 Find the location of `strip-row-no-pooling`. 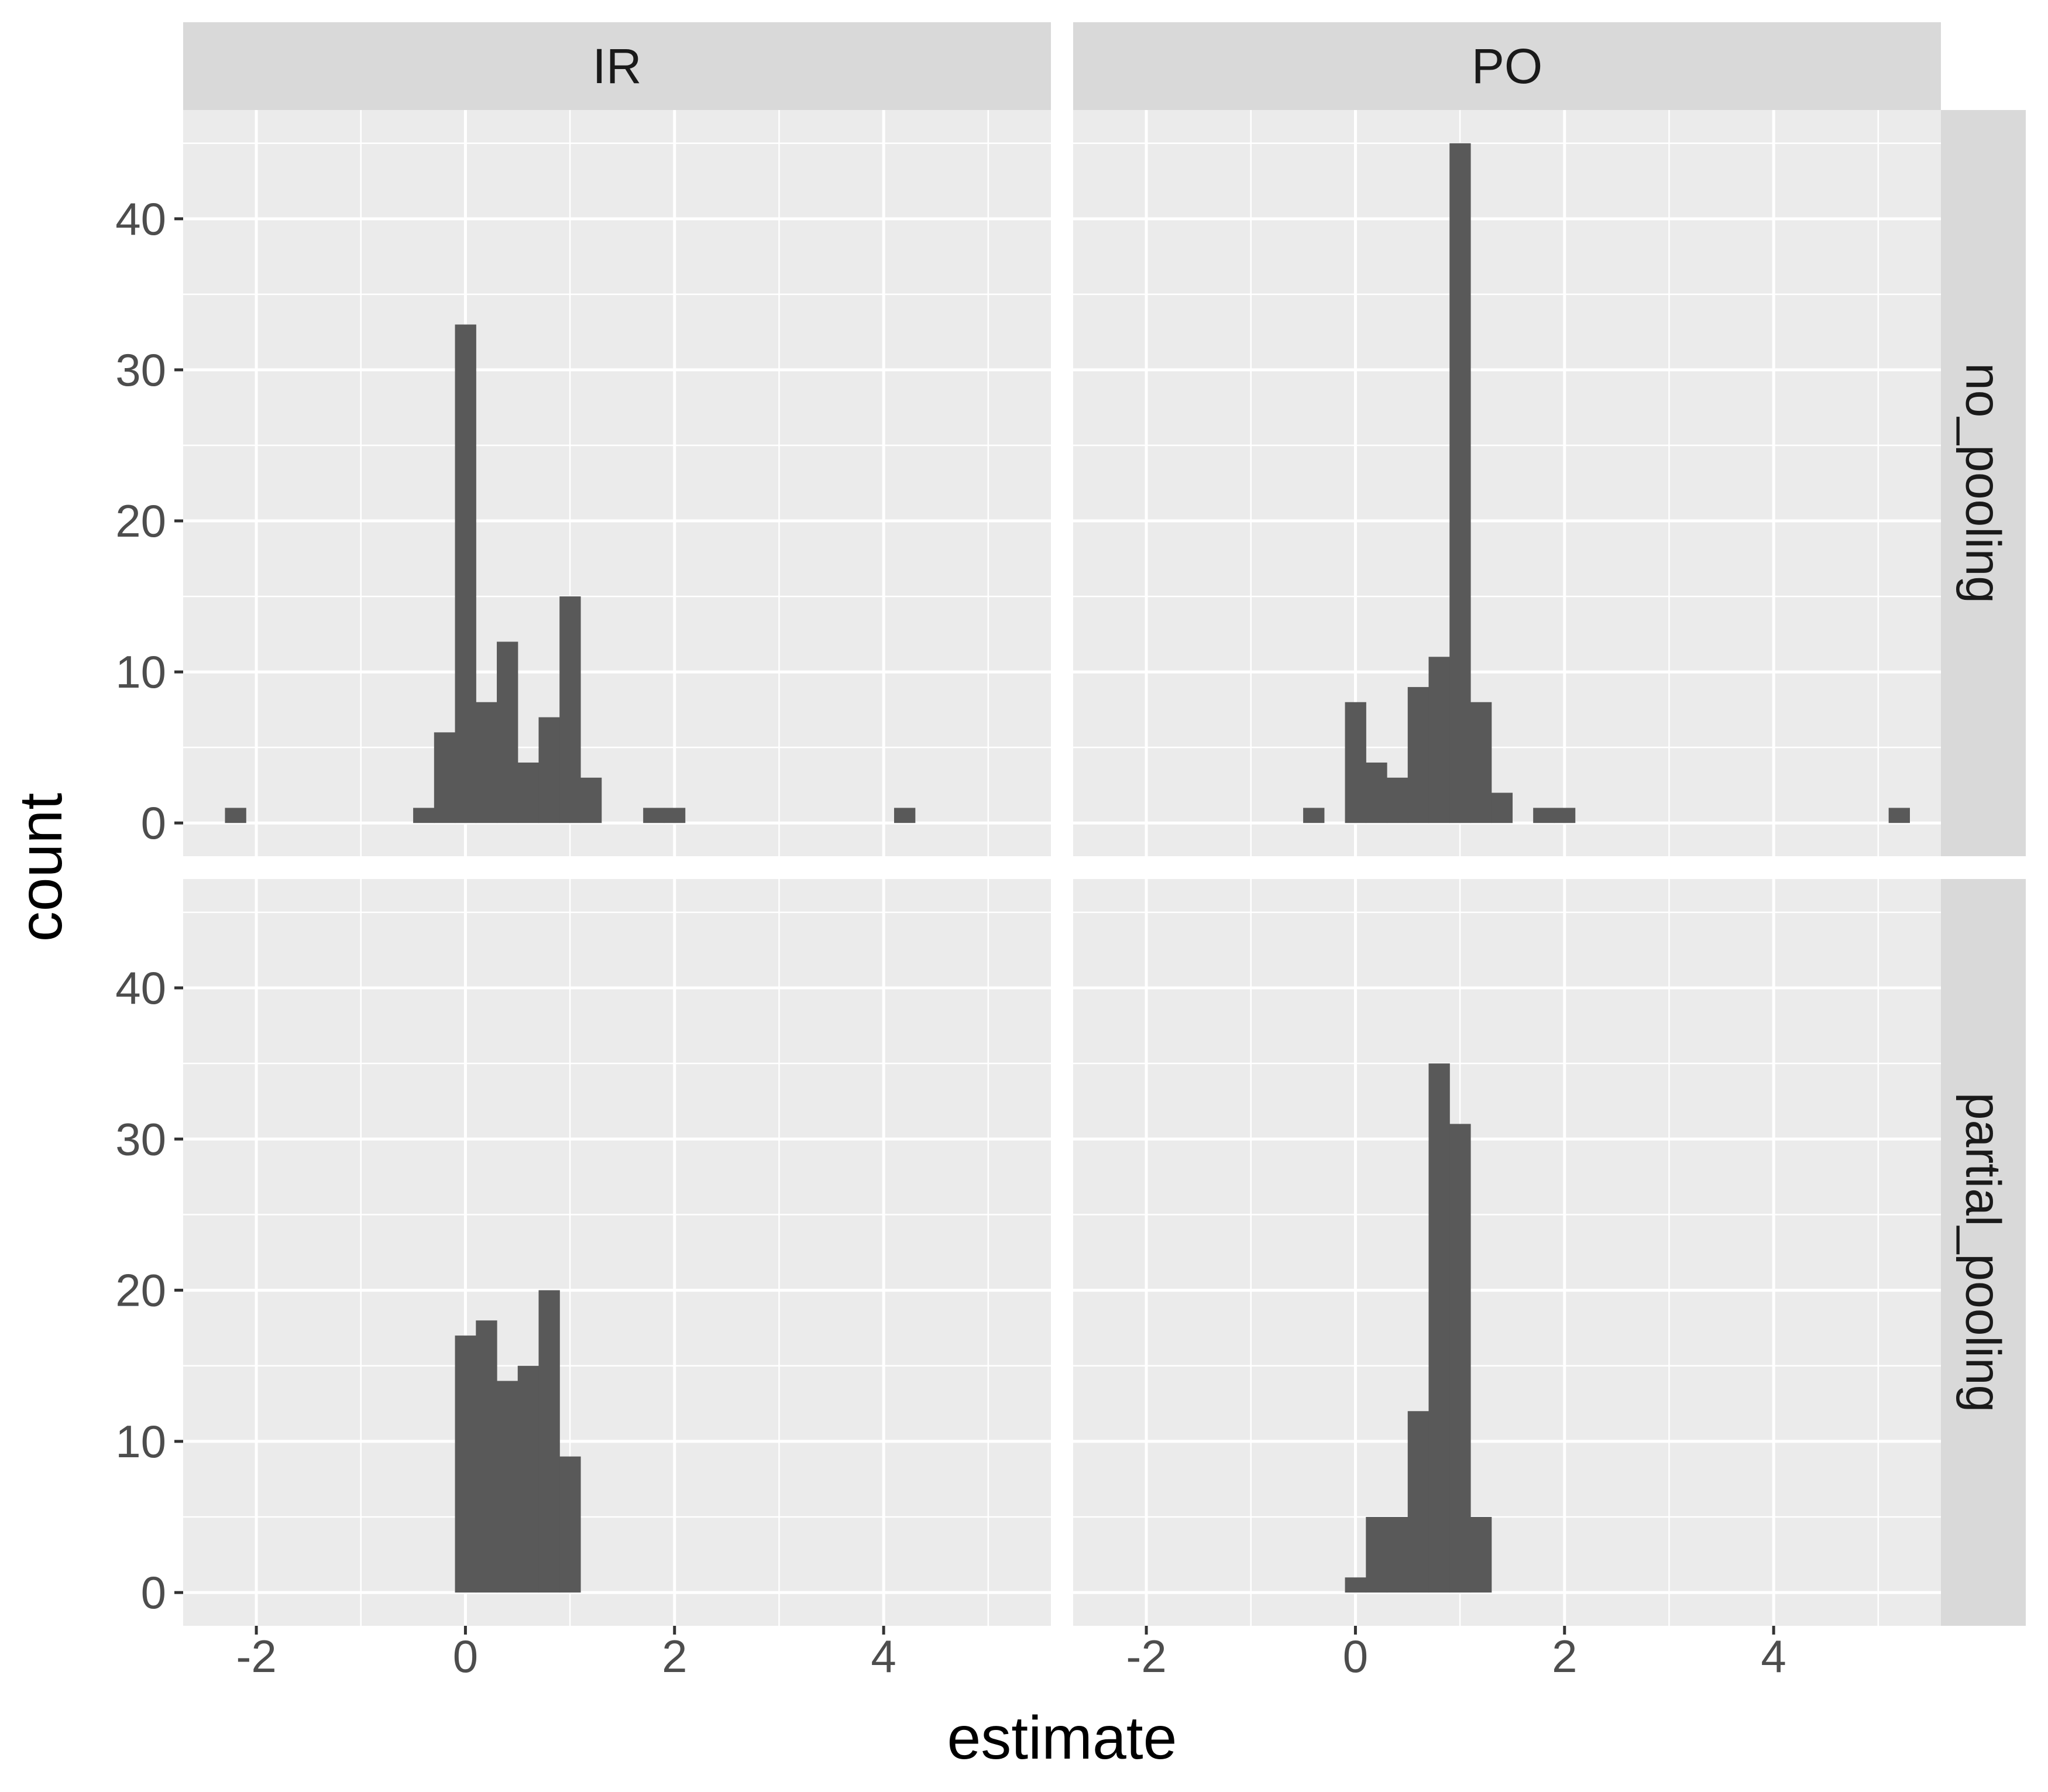

strip-row-no-pooling is located at coordinates (1984, 483).